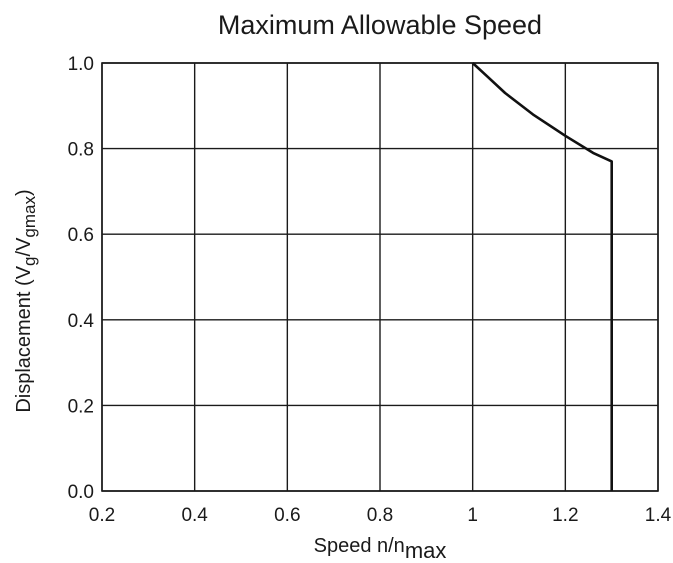 This screenshot has width=673, height=563. I want to click on x-tick-labels: 0.2 0.4 0.6 0.8 1 1.2 1.4, so click(380, 515).